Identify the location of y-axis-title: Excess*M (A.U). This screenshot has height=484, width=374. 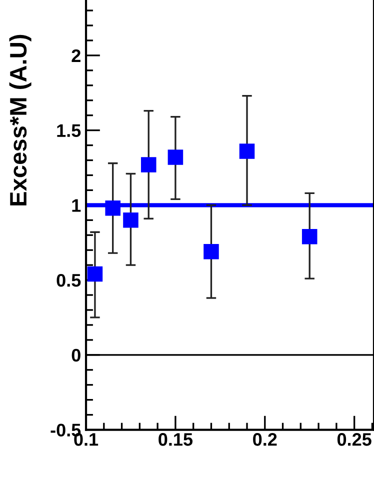
(20, 120).